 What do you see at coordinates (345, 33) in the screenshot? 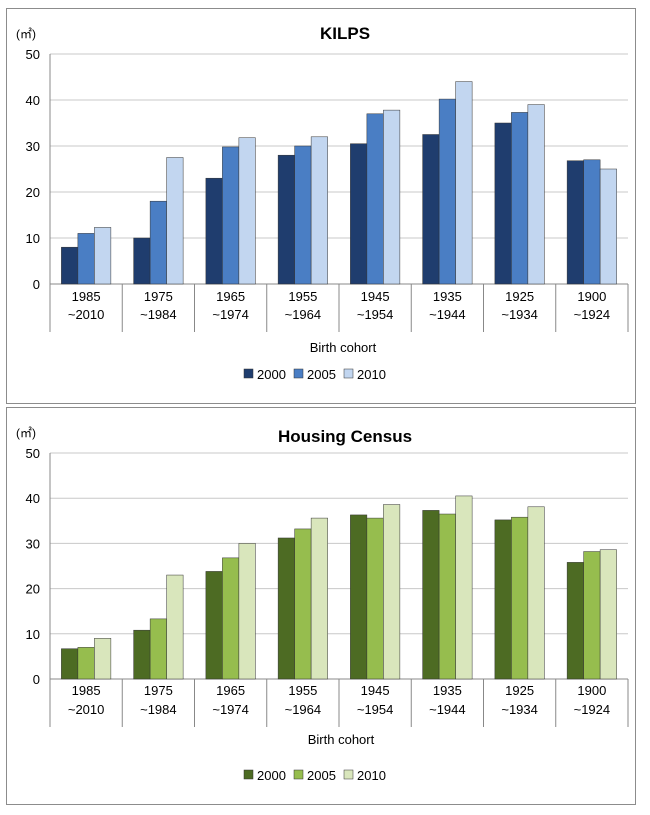
I see `chart-title: KILPS` at bounding box center [345, 33].